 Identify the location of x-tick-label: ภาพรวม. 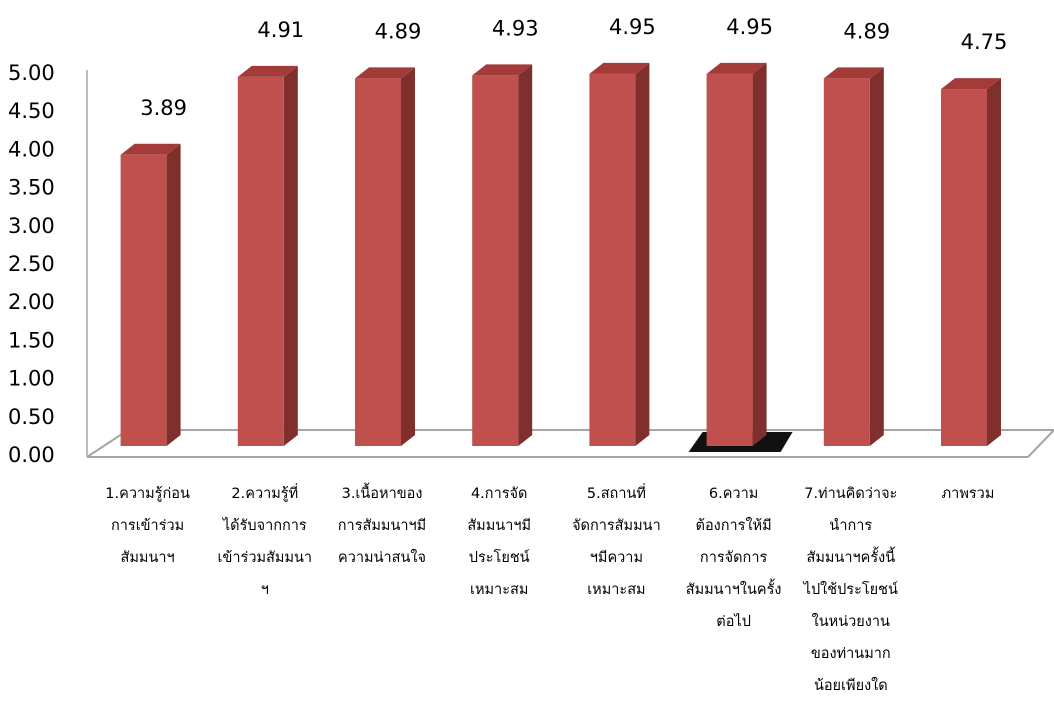
(968, 494).